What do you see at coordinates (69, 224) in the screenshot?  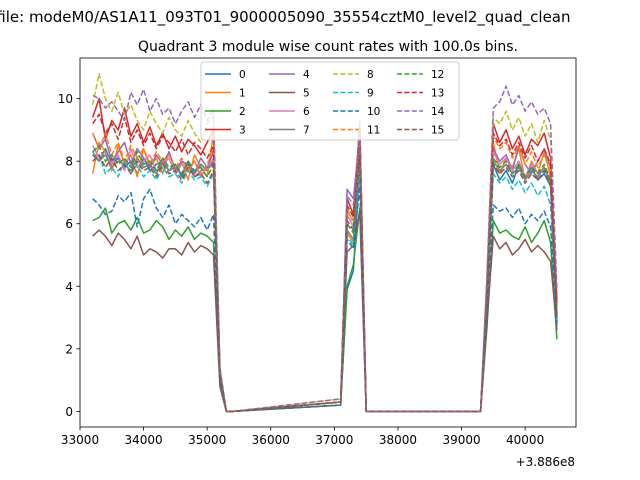 I see `y-tick-label: 6` at bounding box center [69, 224].